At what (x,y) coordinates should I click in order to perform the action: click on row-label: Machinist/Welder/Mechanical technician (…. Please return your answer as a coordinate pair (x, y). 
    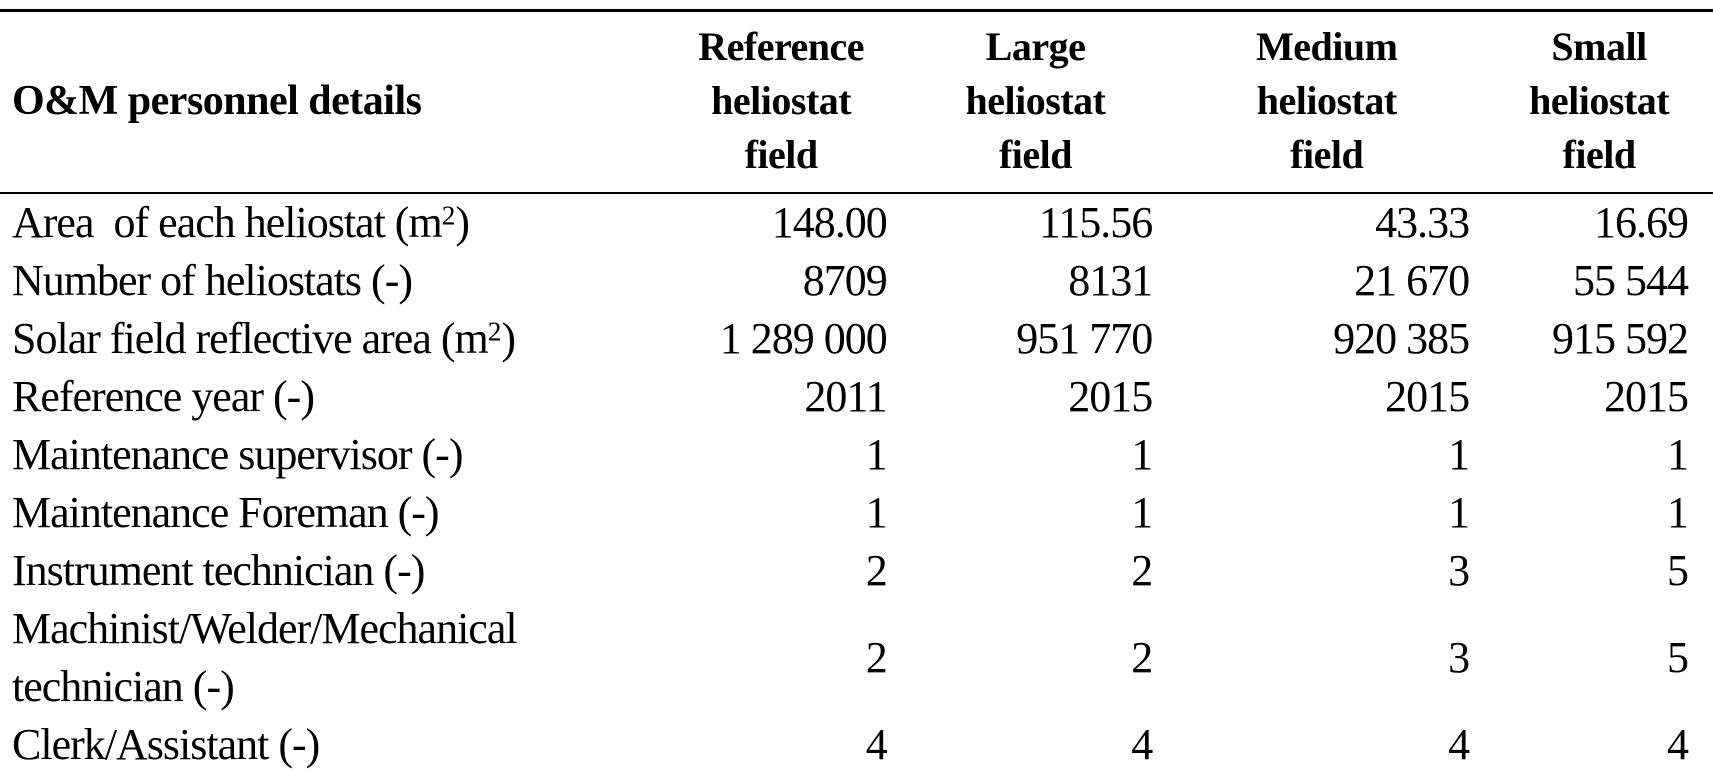
    Looking at the image, I should click on (265, 657).